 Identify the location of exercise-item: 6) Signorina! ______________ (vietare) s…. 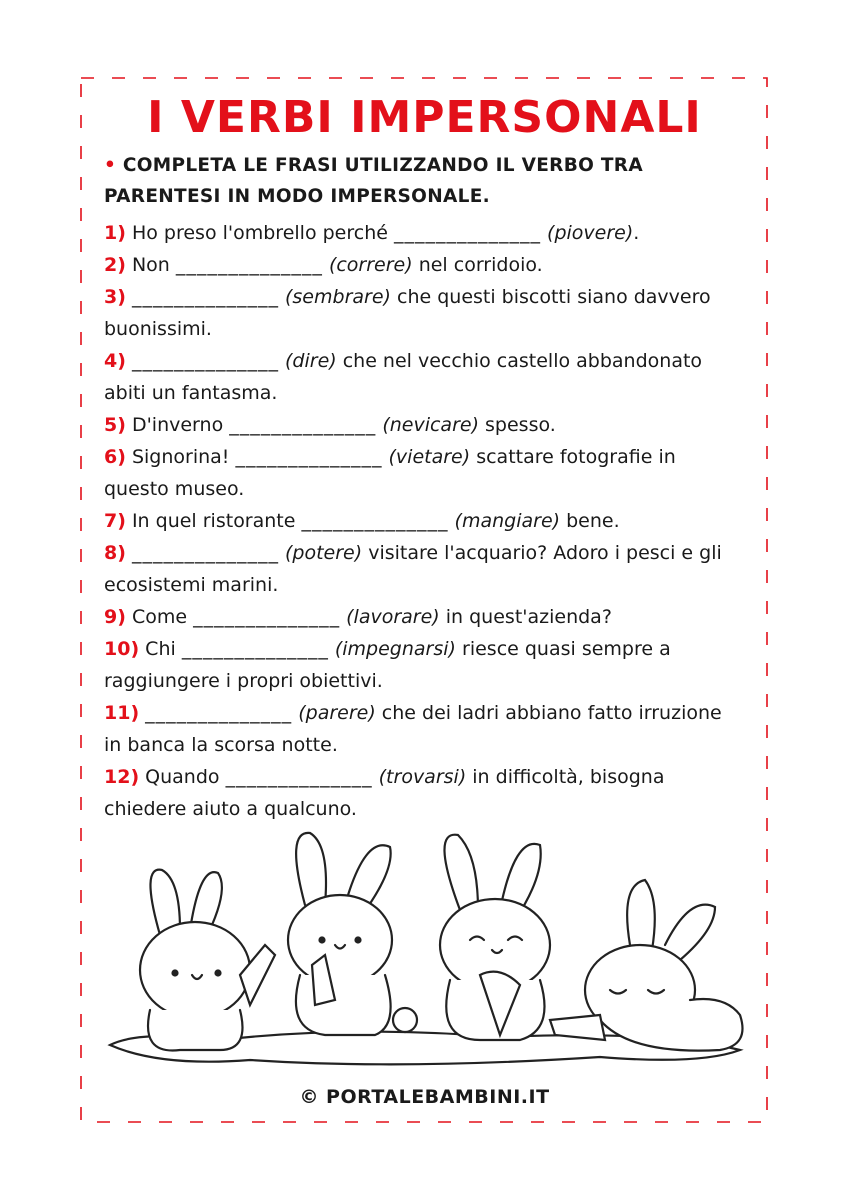
(424, 473).